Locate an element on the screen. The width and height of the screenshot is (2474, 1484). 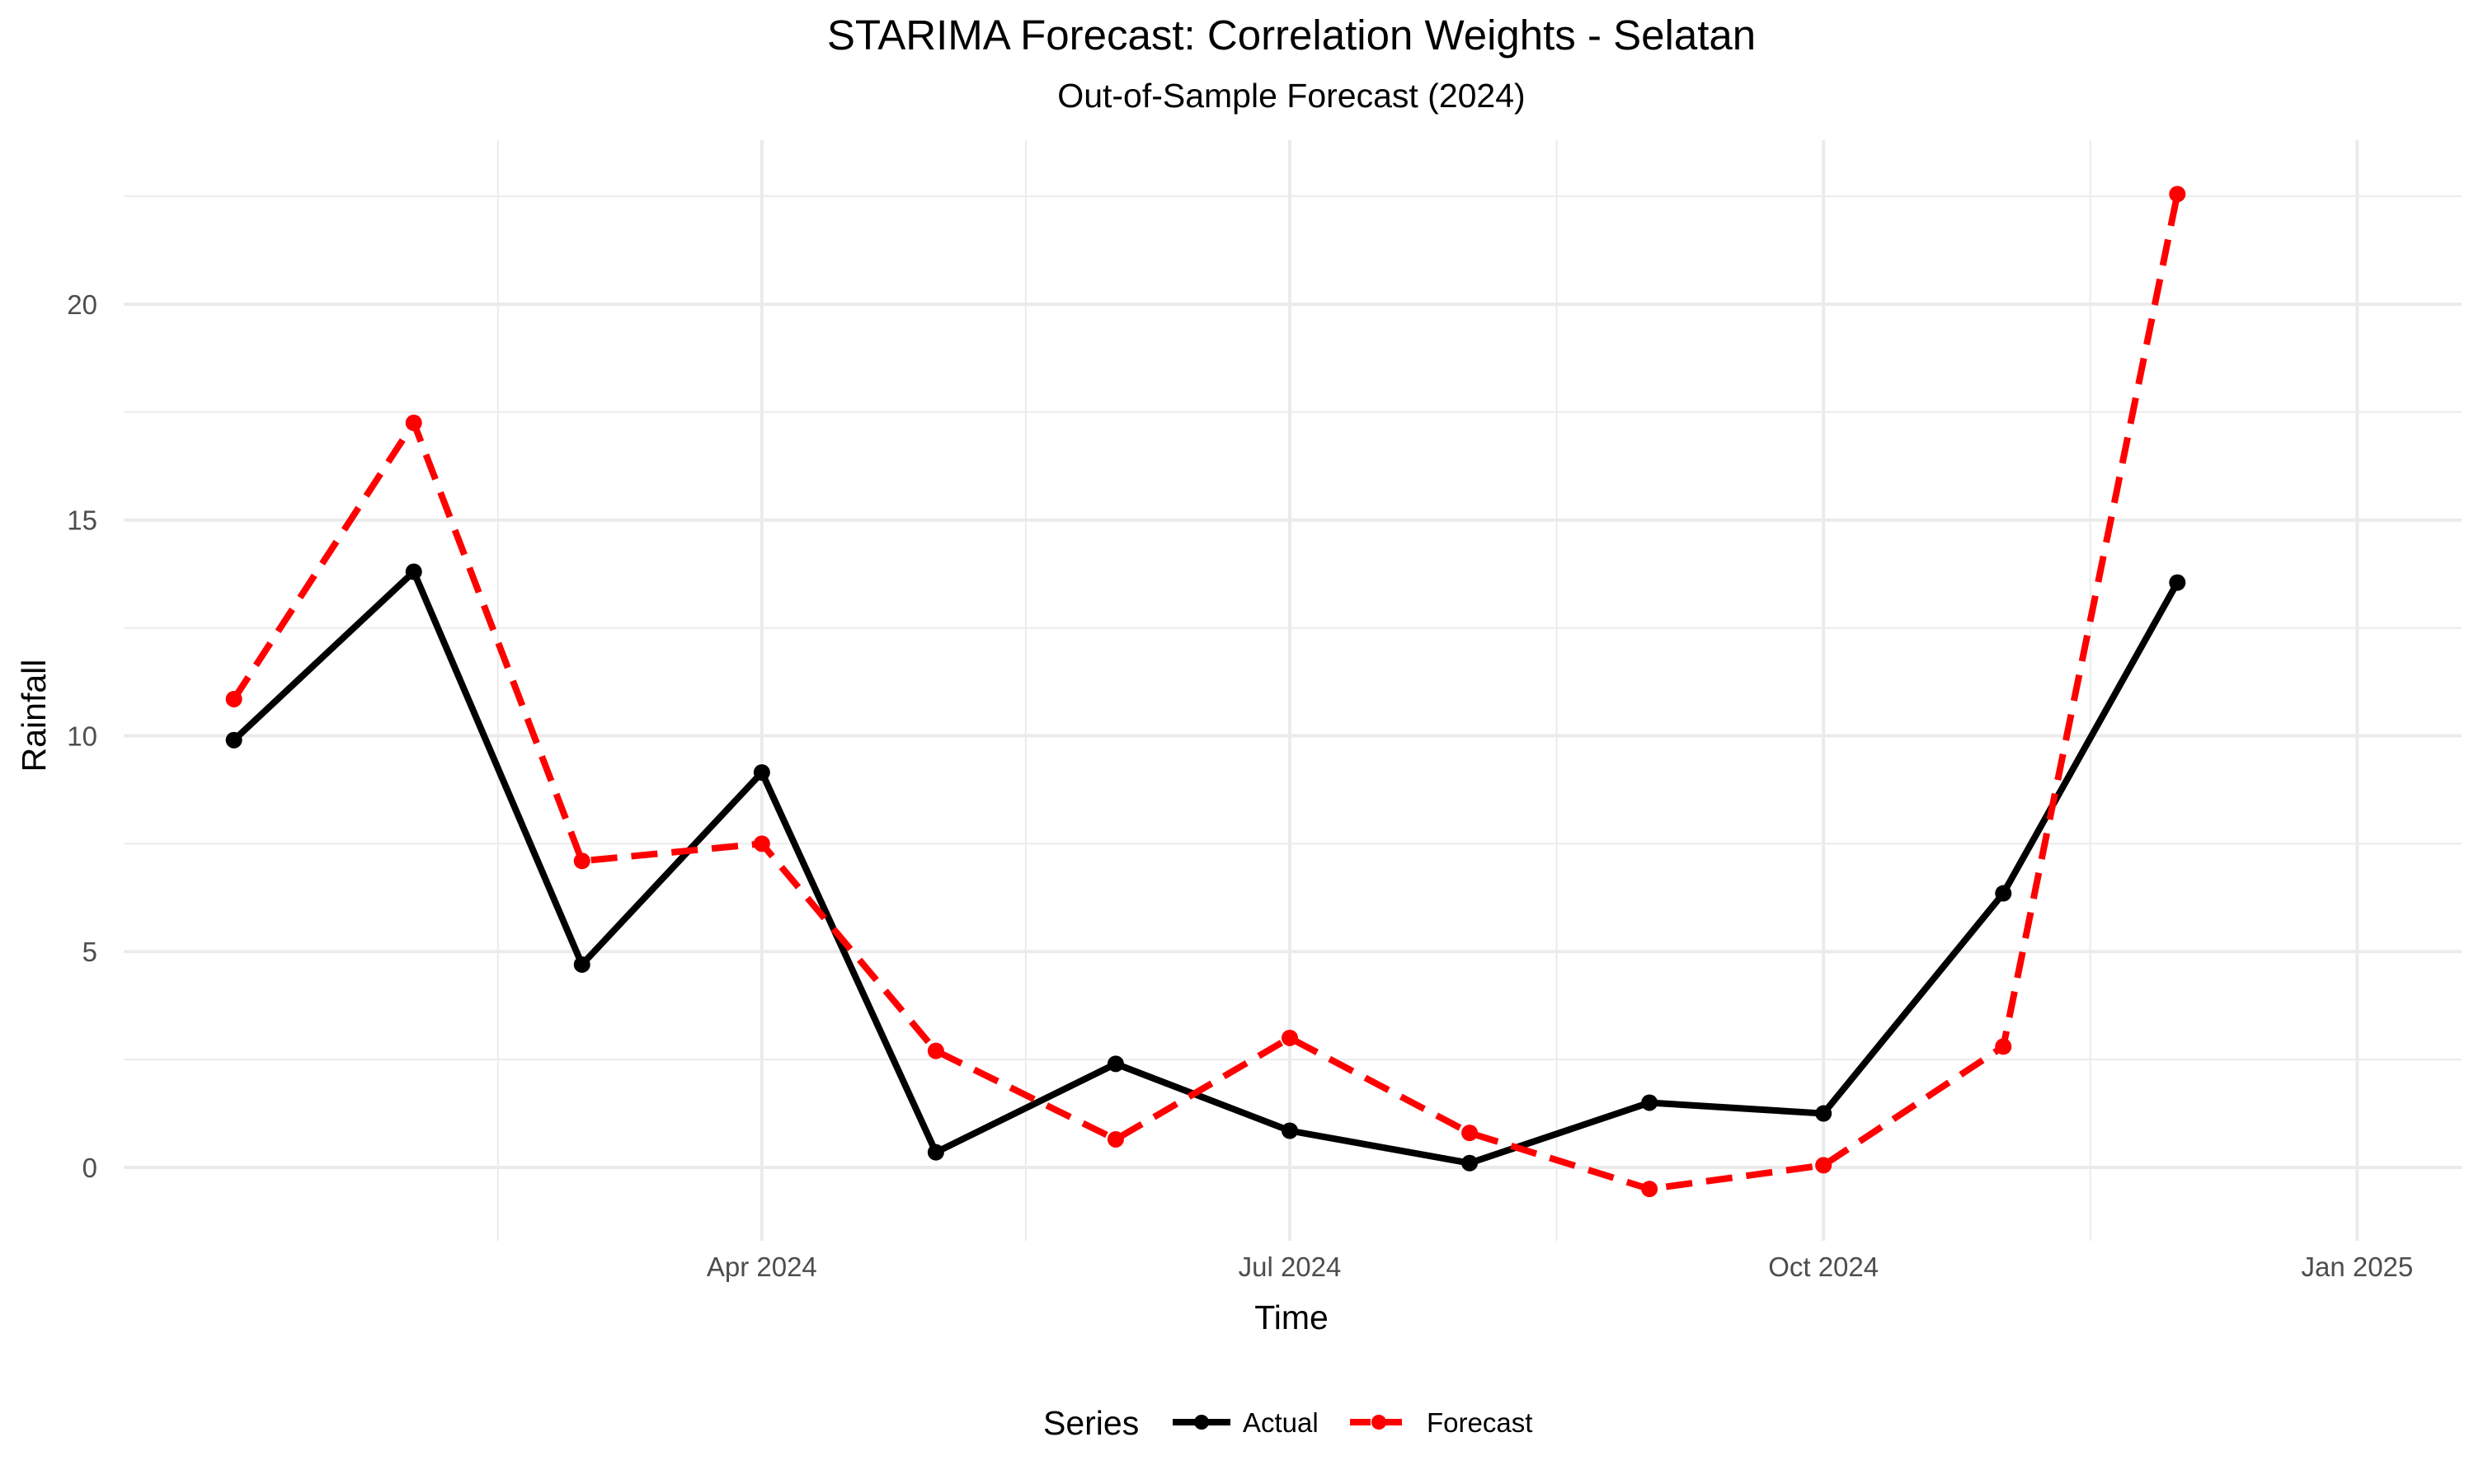
legend-key-actual-point is located at coordinates (1201, 1422).